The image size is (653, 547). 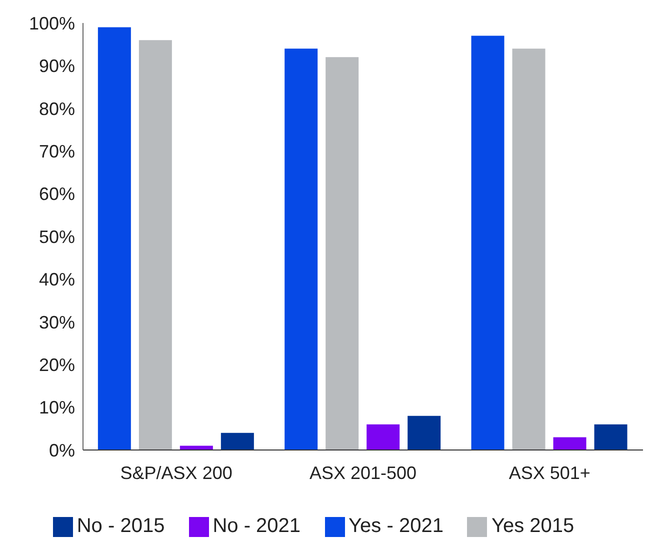 I want to click on y-tick-label: 70%, so click(x=56, y=151).